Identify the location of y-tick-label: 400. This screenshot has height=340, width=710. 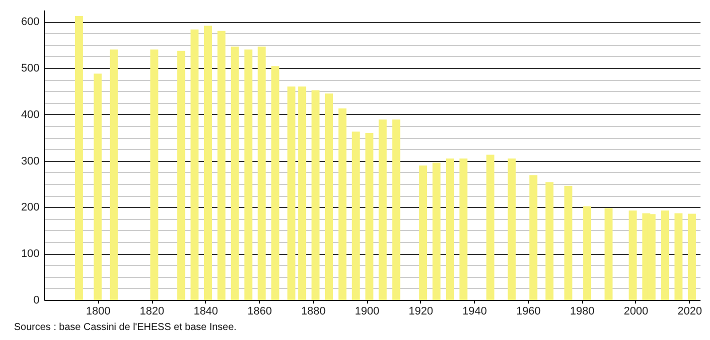
(30, 114).